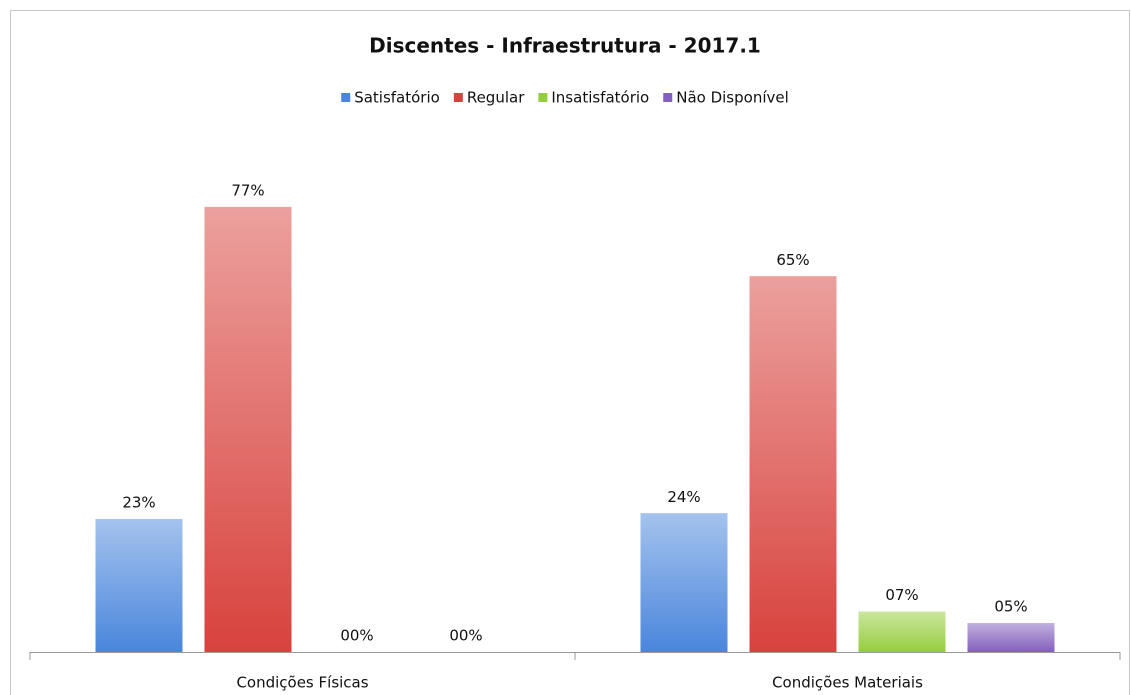  Describe the element at coordinates (565, 46) in the screenshot. I see `chart-title: Discentes - Infraestrutura - 2017.1` at that location.